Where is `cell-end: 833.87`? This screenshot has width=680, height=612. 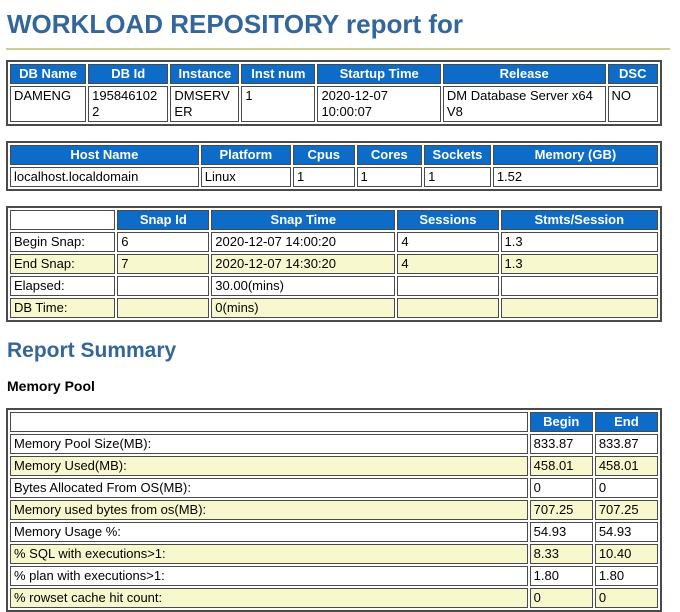 cell-end: 833.87 is located at coordinates (626, 443).